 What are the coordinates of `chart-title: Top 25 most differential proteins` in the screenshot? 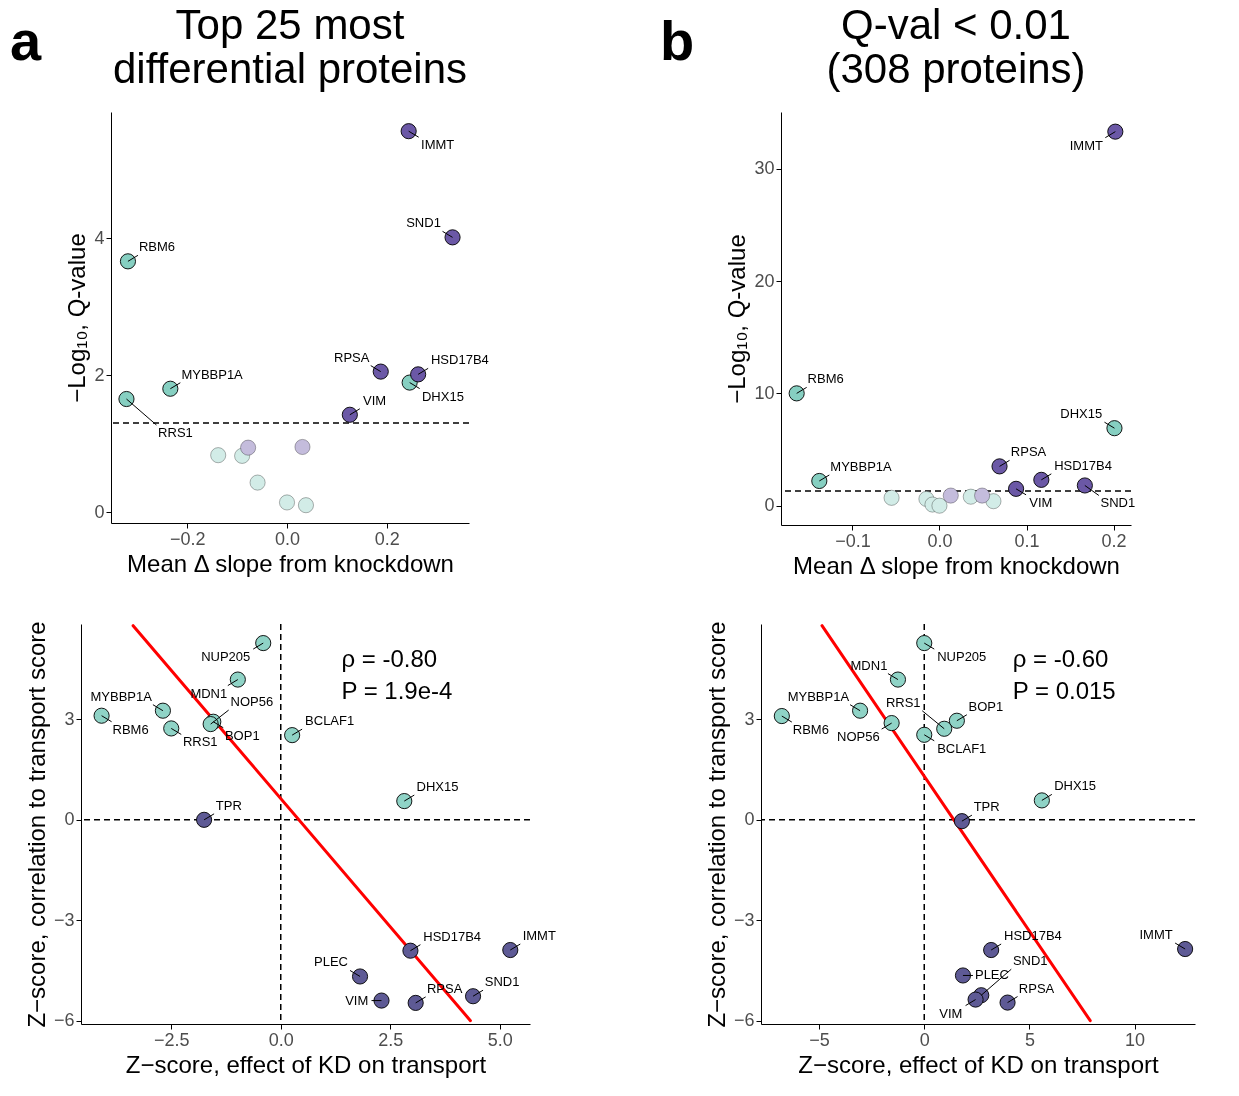 It's located at (290, 46).